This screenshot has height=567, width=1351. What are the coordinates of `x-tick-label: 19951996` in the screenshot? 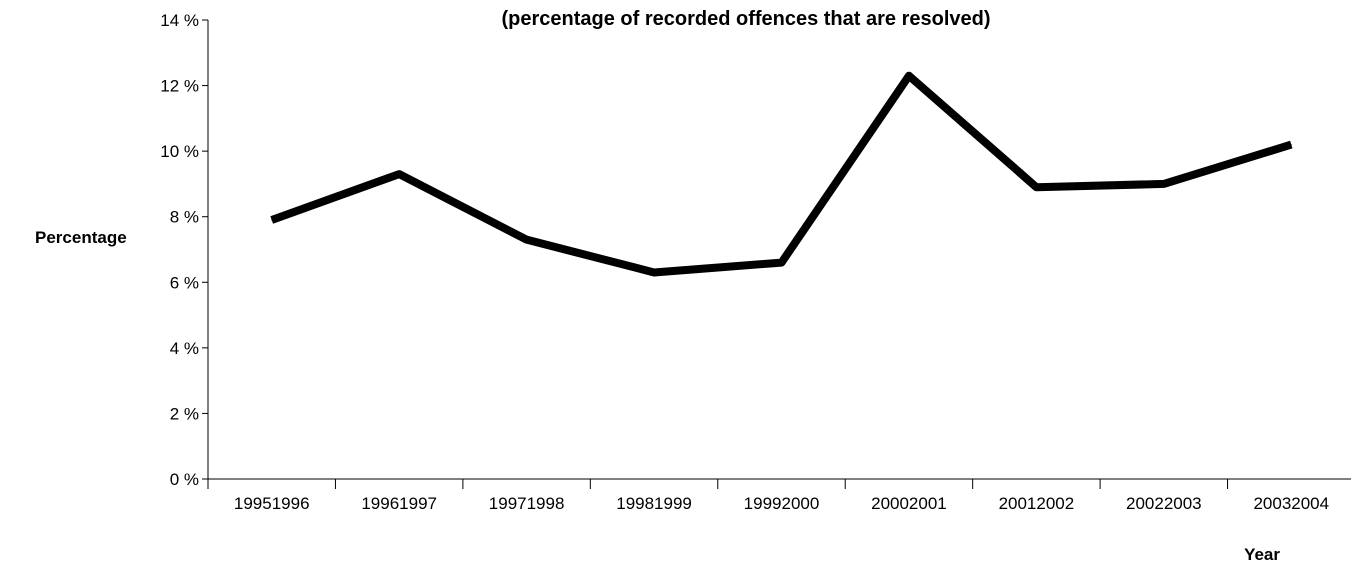 It's located at (272, 503).